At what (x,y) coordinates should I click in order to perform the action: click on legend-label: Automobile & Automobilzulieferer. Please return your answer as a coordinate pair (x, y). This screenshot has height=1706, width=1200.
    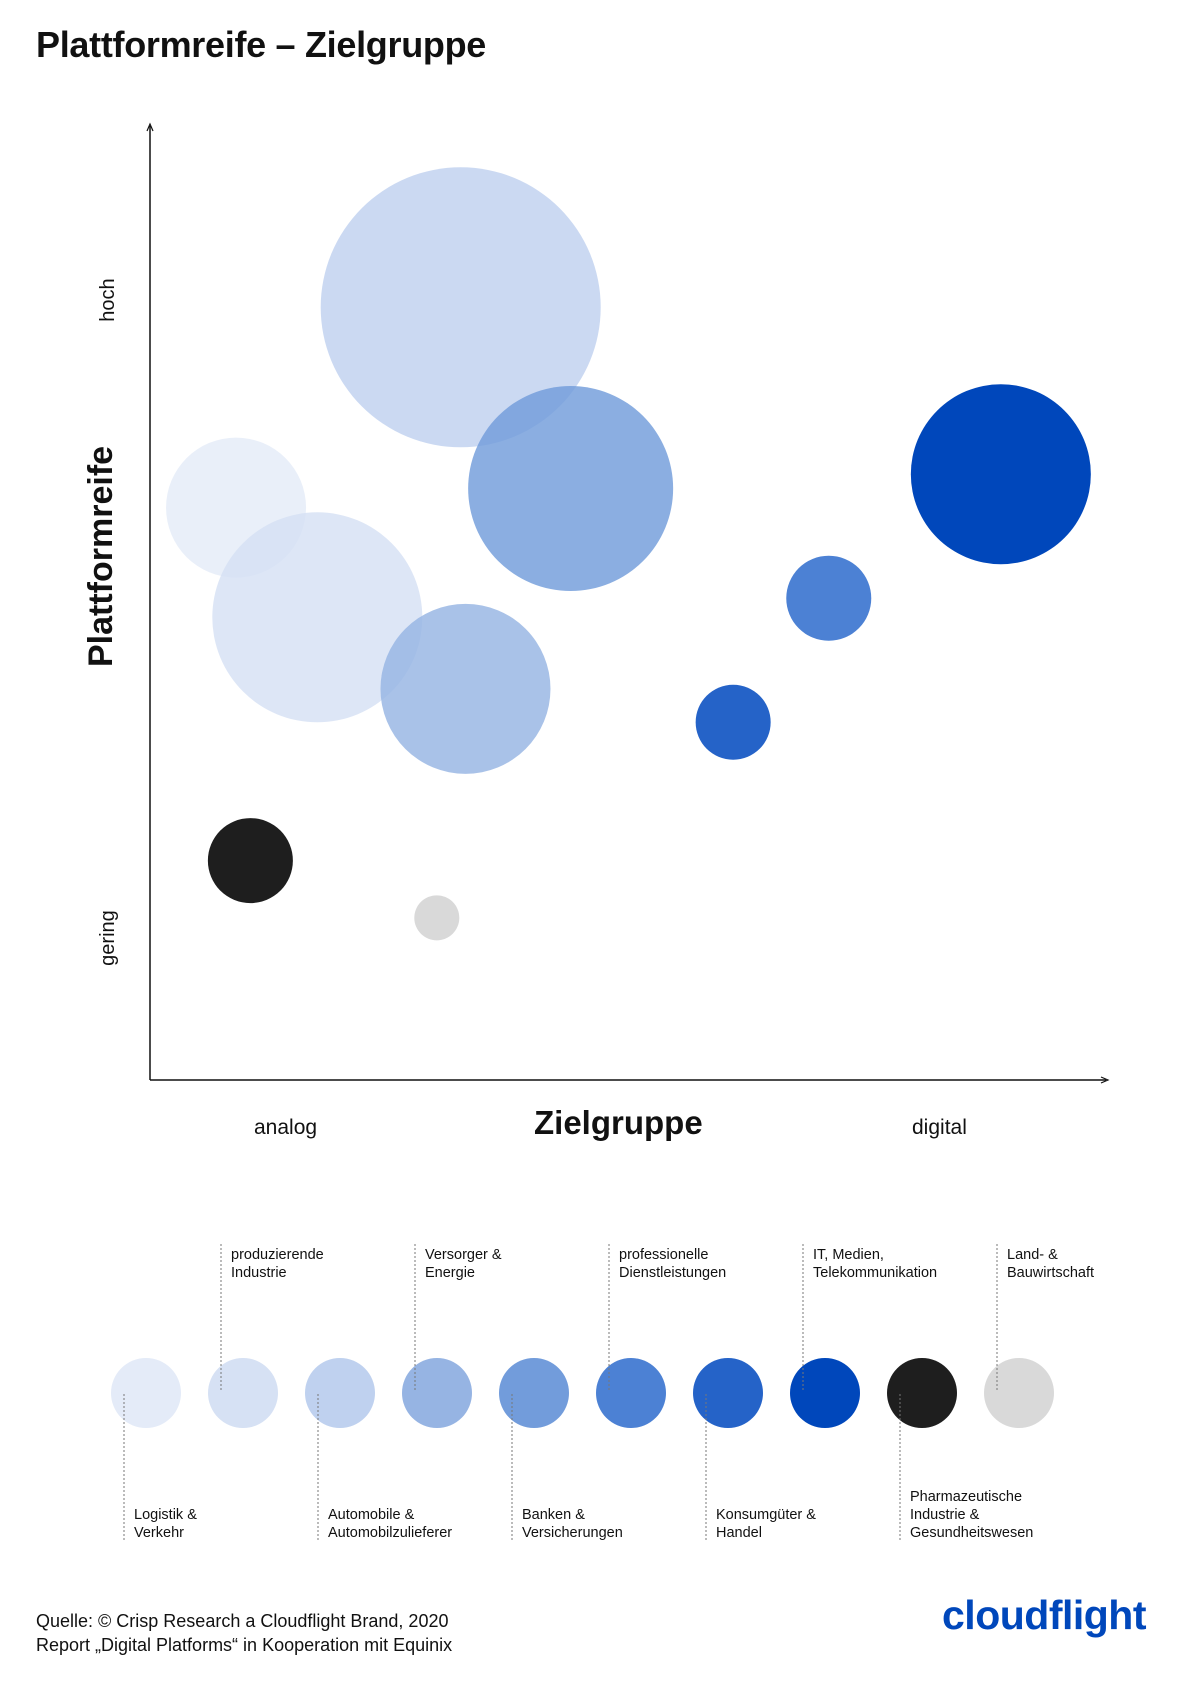
    Looking at the image, I should click on (390, 1524).